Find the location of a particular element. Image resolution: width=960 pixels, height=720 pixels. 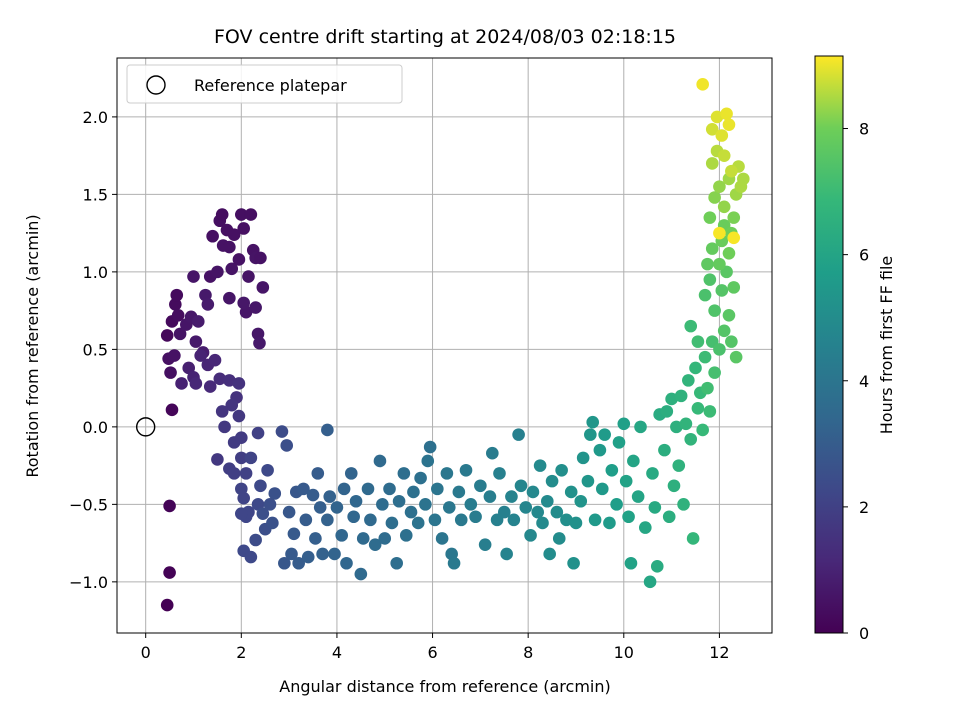

y-tick-label: 0.5 is located at coordinates (95, 349).